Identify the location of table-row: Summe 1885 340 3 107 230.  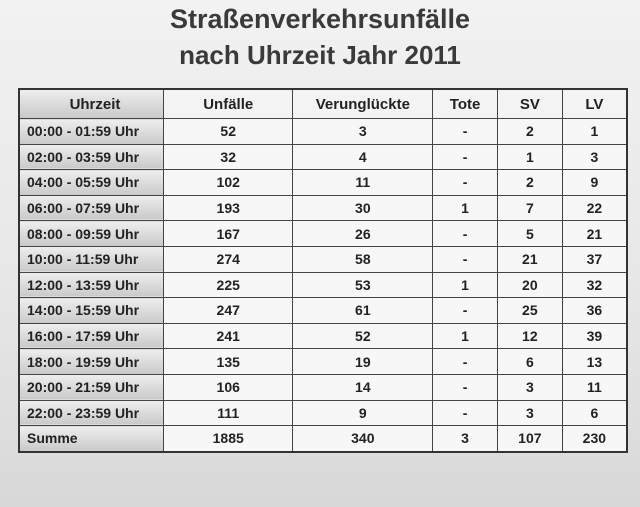
(323, 439).